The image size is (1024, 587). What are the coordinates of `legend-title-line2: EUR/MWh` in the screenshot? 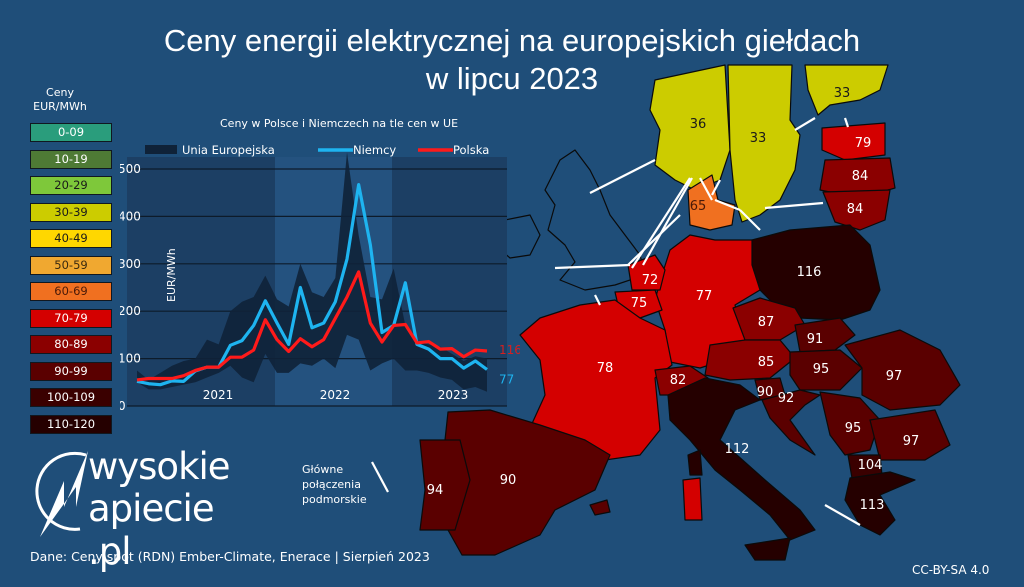 It's located at (60, 106).